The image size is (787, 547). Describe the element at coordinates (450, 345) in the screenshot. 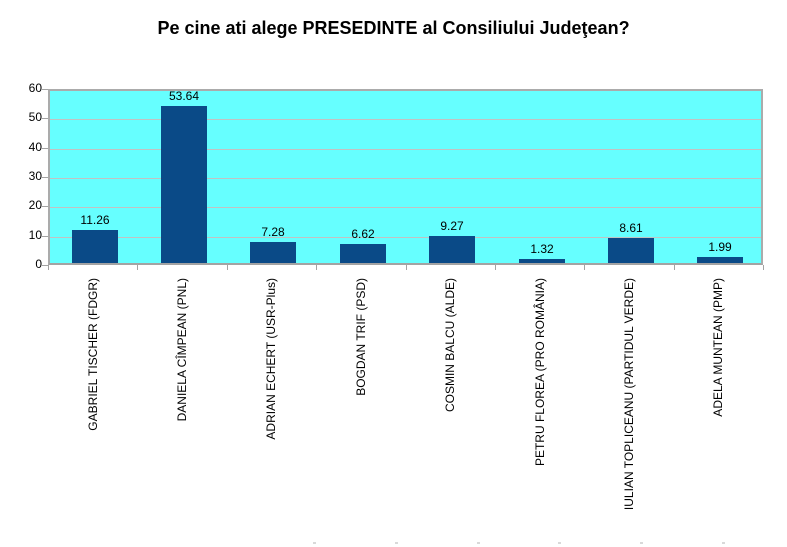

I see `x-axis-label: COSMIN BALCU (ALDE)` at that location.